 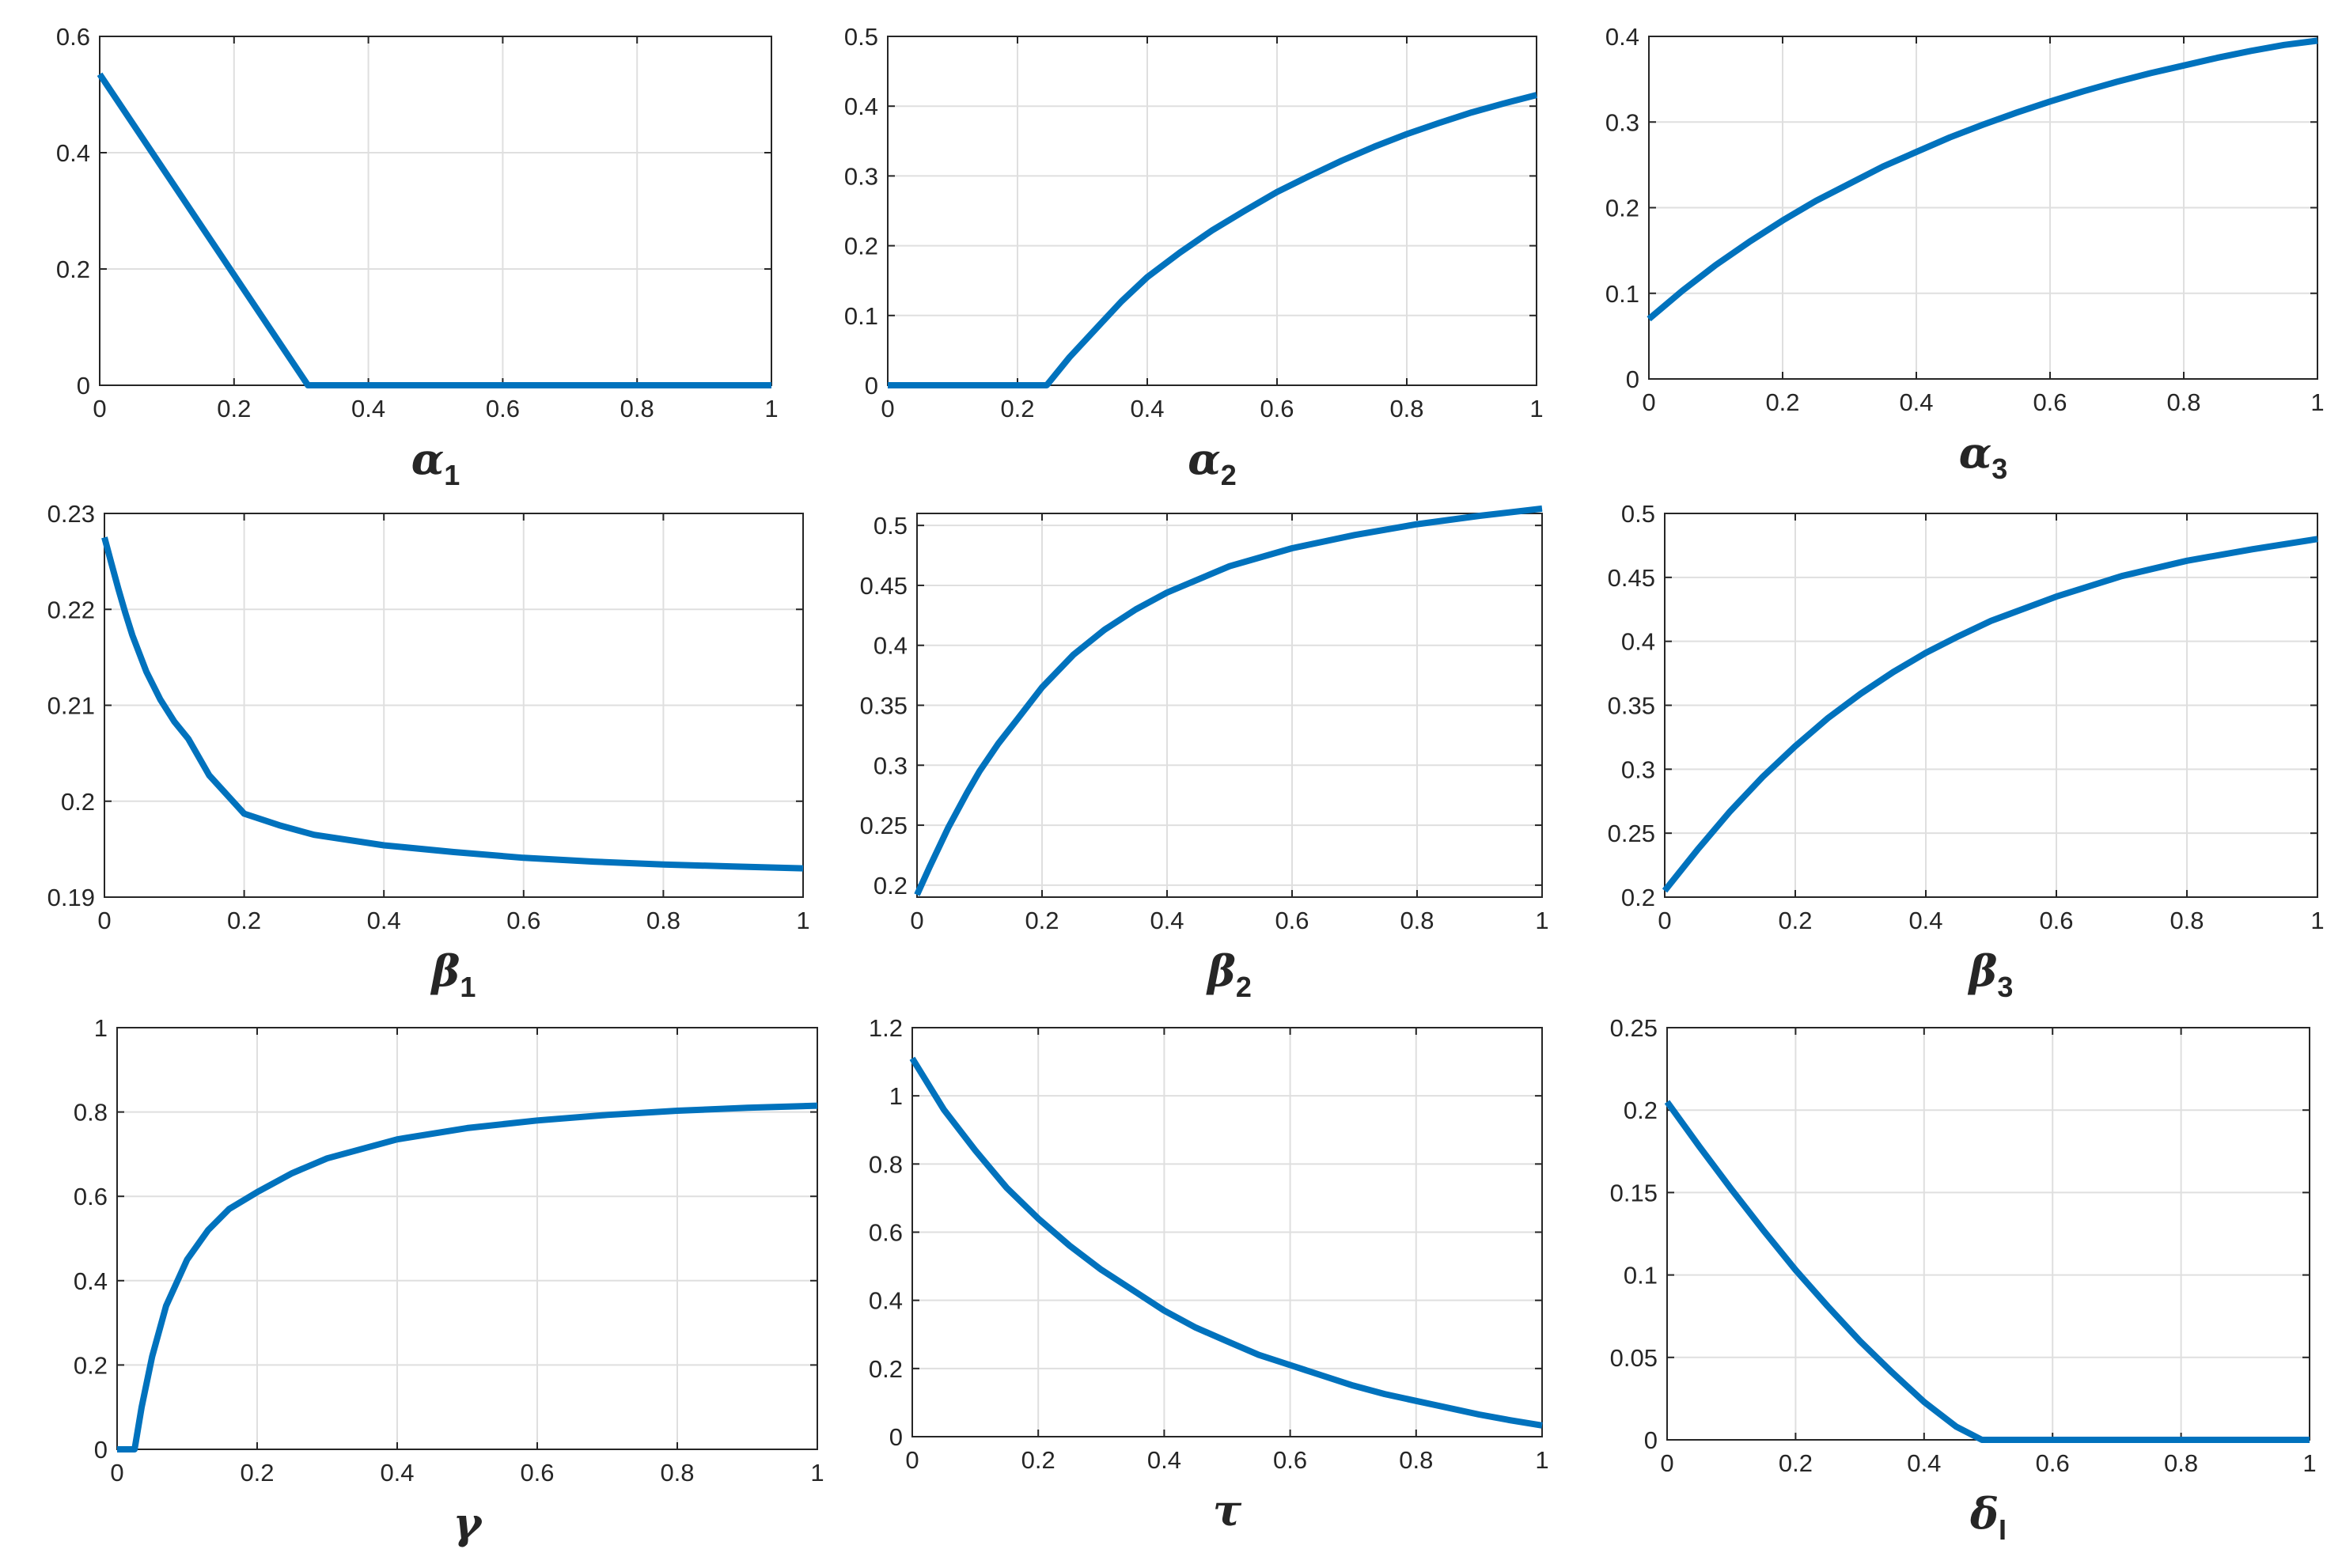 I want to click on y-tick-label: 0.19, so click(x=71, y=897).